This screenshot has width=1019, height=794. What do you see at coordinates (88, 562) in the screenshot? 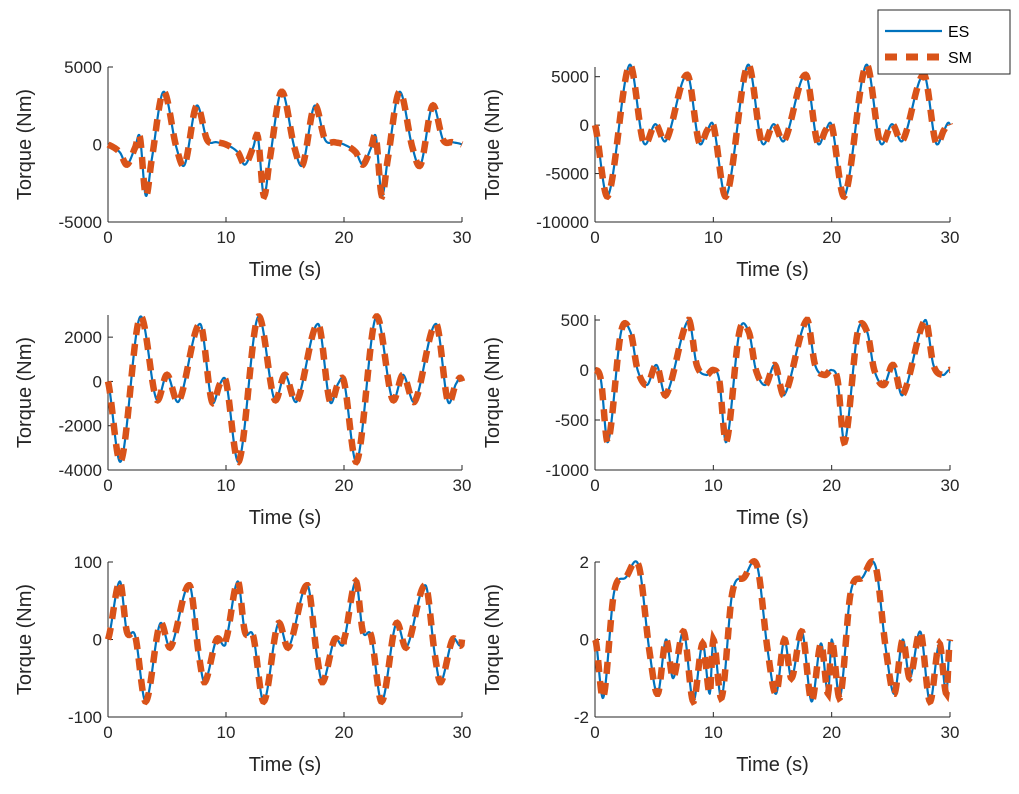
I see `y-tick-label: 100` at bounding box center [88, 562].